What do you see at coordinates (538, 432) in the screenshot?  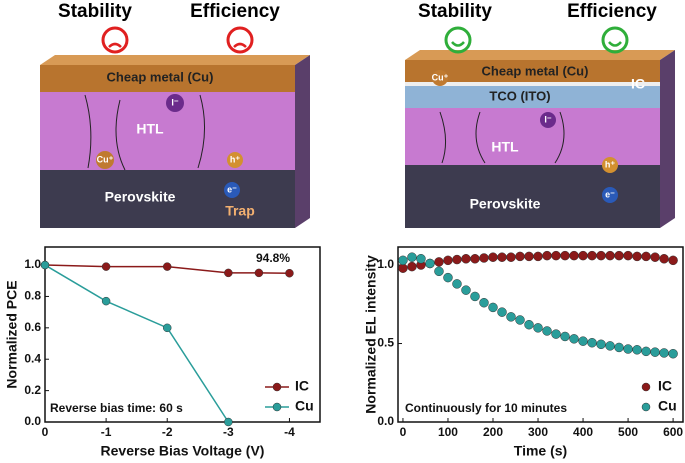 I see `x-tick-label: 300` at bounding box center [538, 432].